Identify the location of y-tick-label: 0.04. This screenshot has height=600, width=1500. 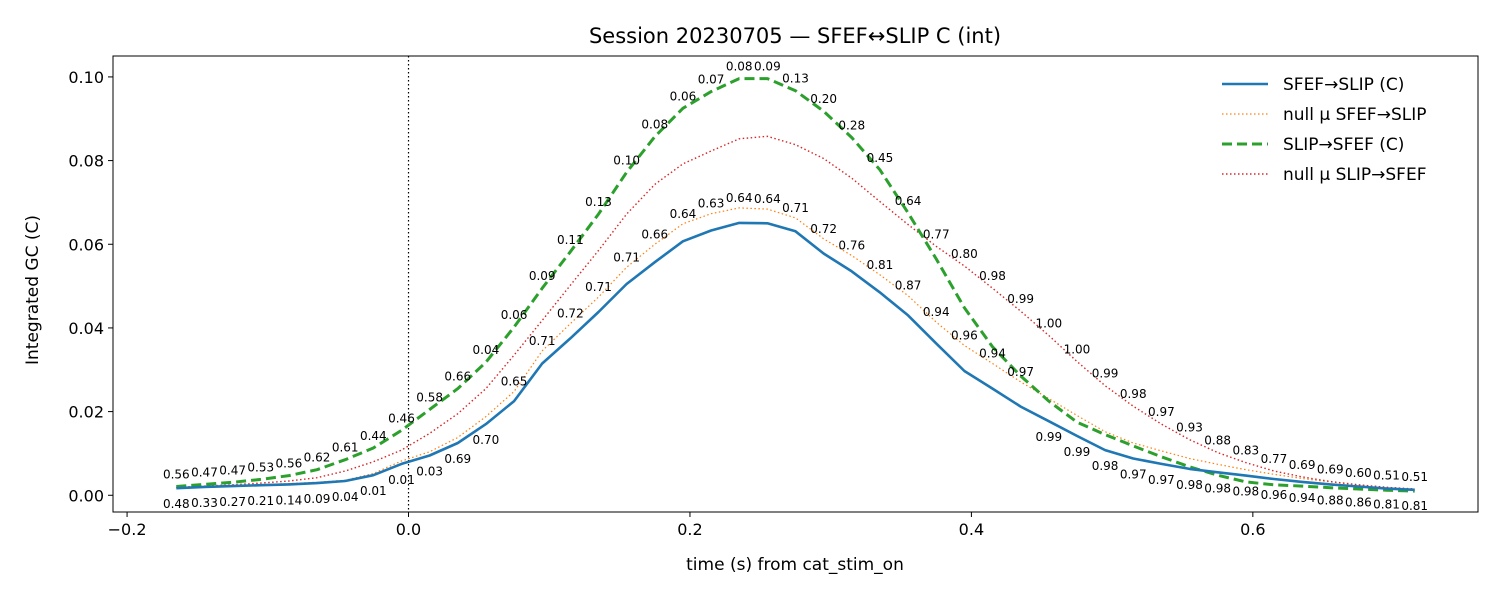
(86, 328).